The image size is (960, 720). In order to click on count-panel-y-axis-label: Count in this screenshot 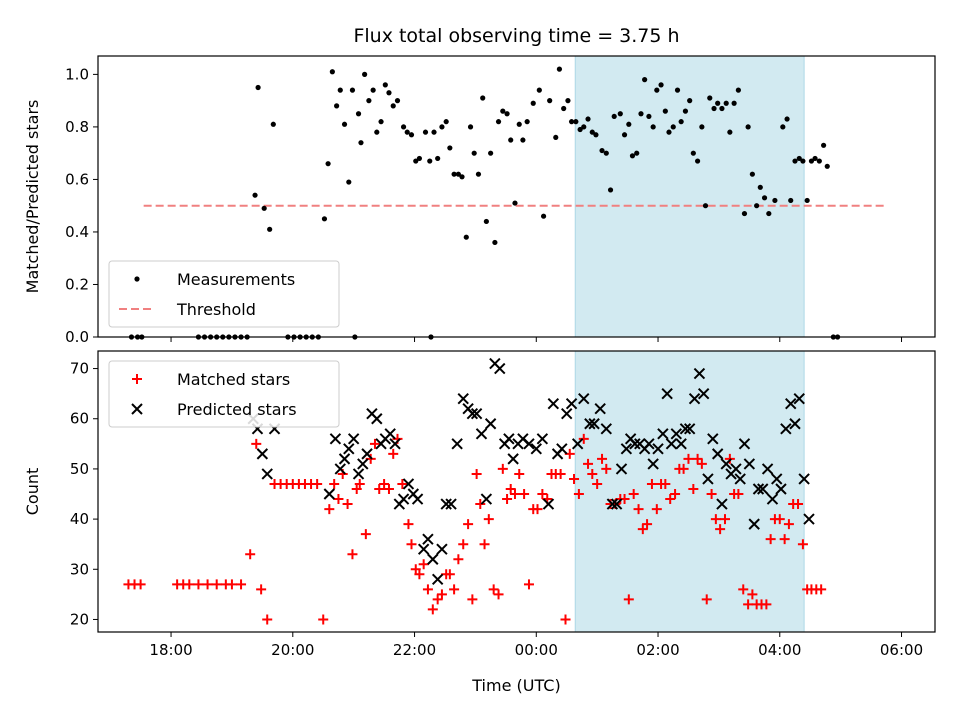, I will do `click(32, 492)`.